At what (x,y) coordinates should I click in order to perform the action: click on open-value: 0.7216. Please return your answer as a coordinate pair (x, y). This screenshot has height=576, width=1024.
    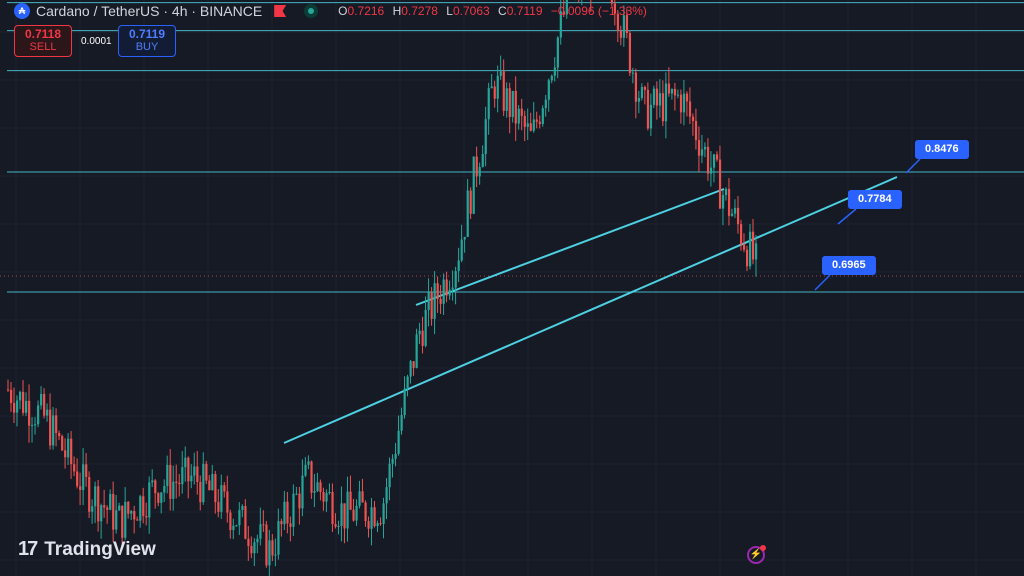
    Looking at the image, I should click on (366, 11).